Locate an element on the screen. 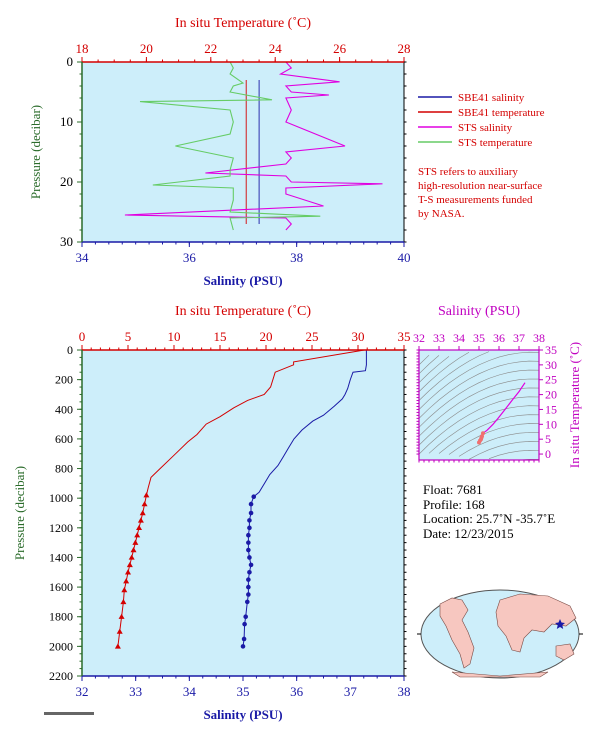 The image size is (601, 736). full-profile-top-tick-label: 5 is located at coordinates (128, 336).